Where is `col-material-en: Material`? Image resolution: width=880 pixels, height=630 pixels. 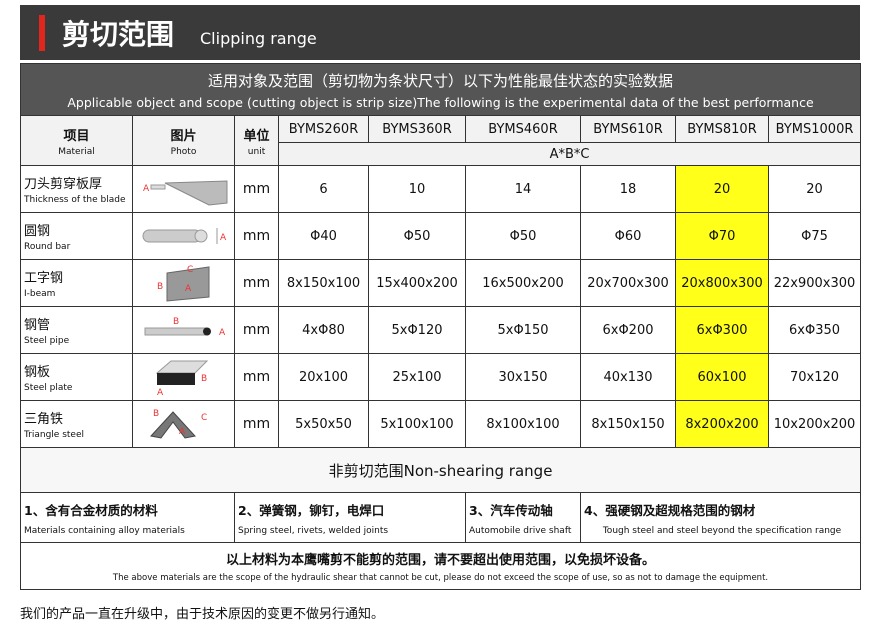 col-material-en: Material is located at coordinates (76, 151).